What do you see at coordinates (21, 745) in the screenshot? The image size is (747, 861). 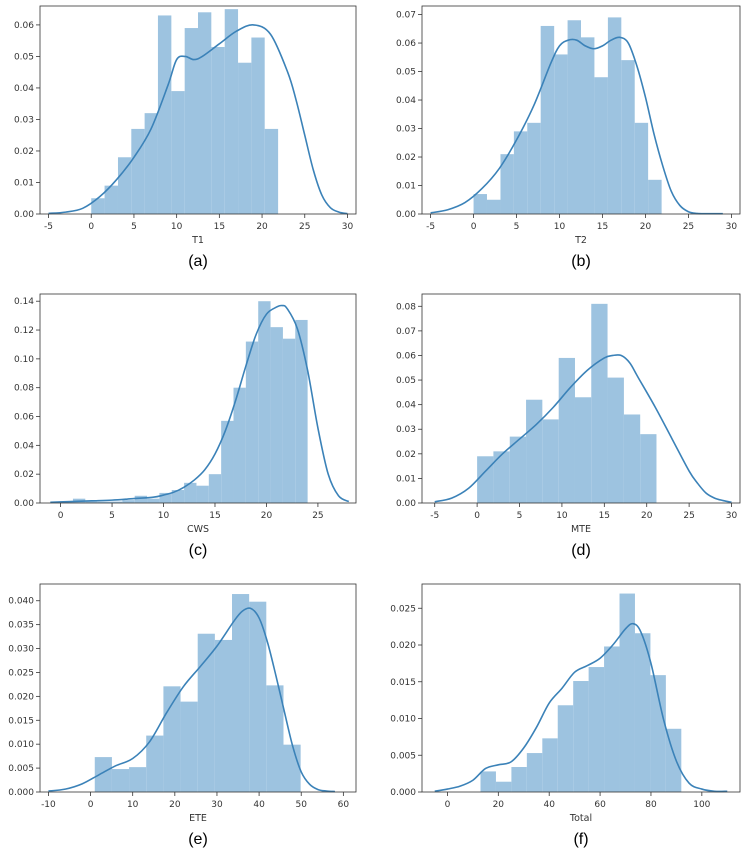 I see `y-tick-label: 0.010` at bounding box center [21, 745].